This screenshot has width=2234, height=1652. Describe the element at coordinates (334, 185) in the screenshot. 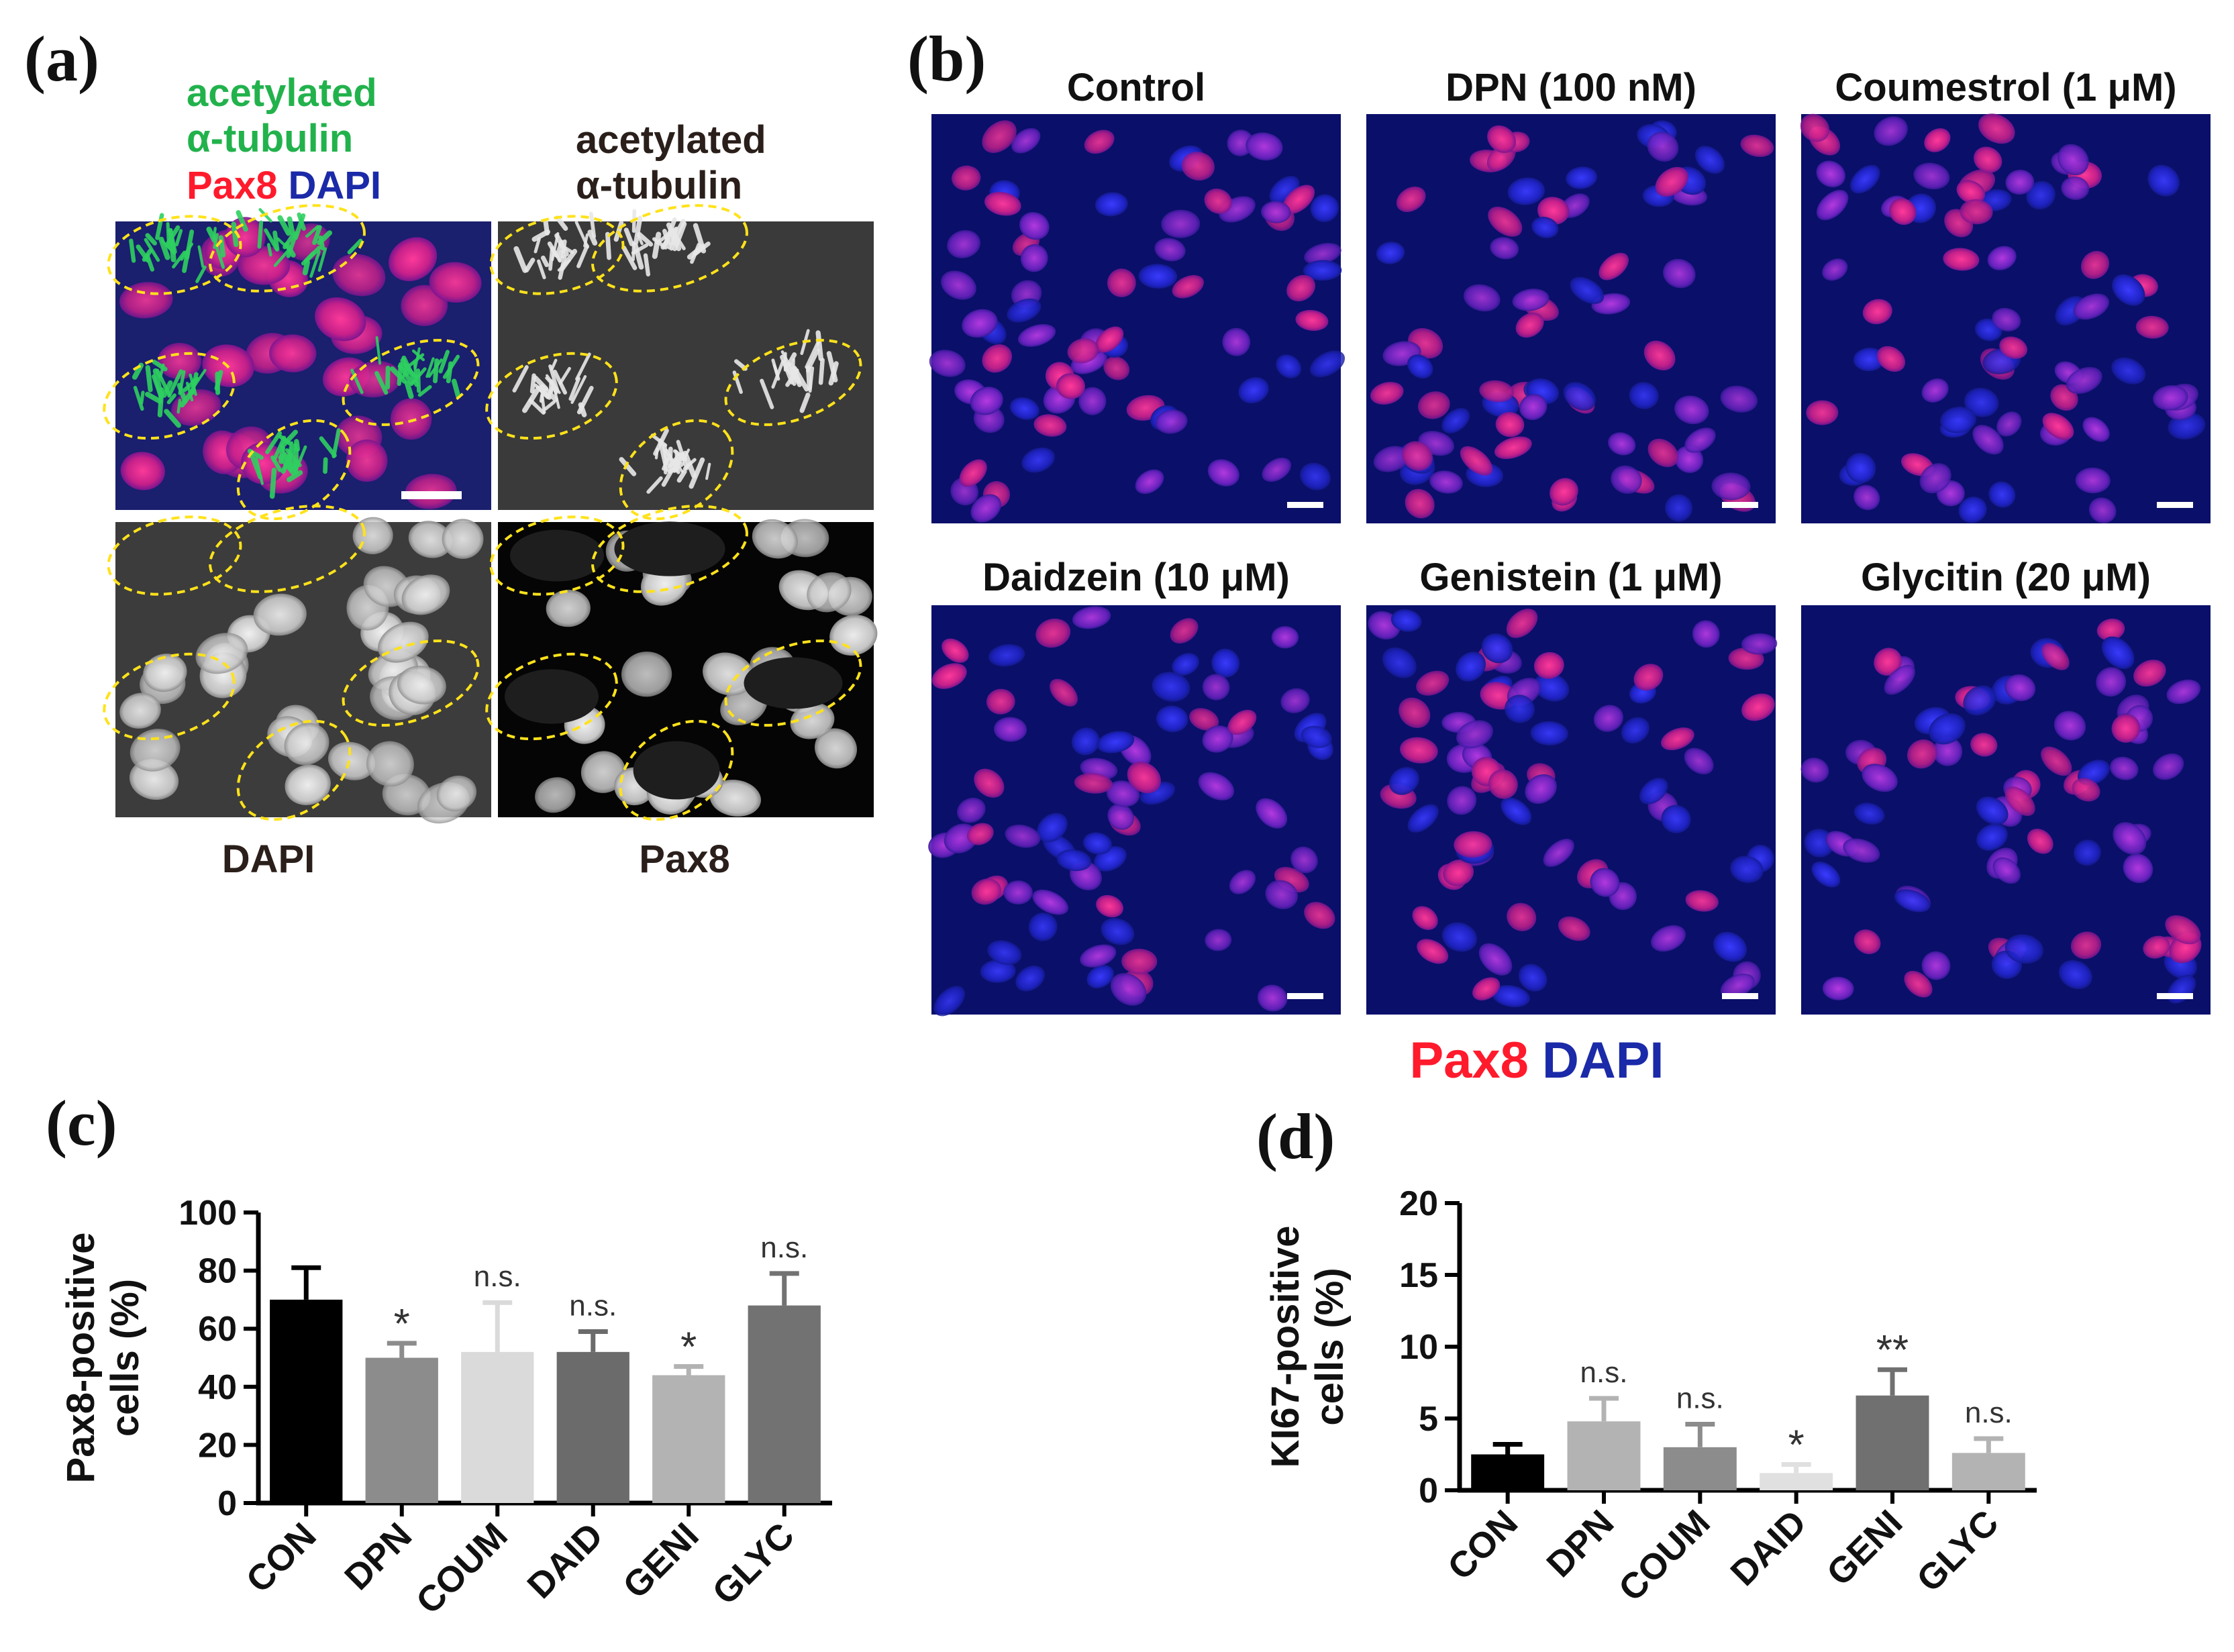

I see `merge-label-dapi: DAPI` at that location.